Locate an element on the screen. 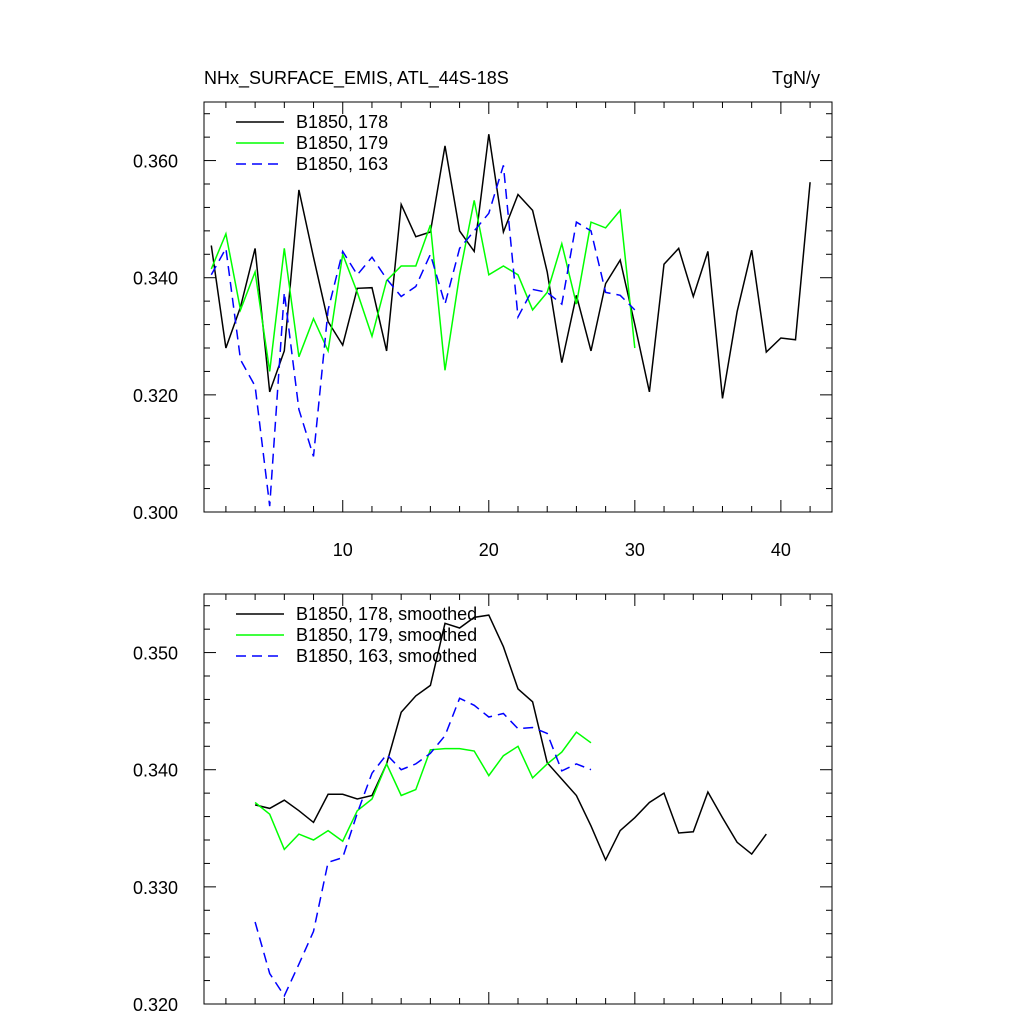 The height and width of the screenshot is (1024, 1024). legend-label-2: B1850, 179 is located at coordinates (342, 143).